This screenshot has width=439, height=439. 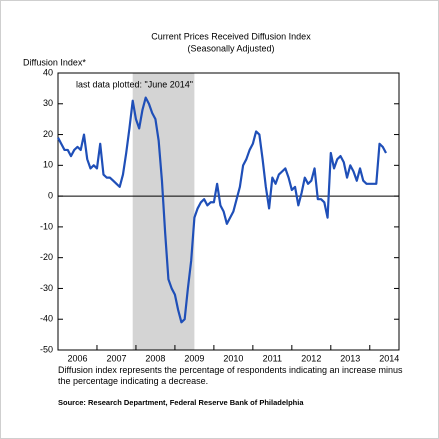 I want to click on x-tick-label: 2009, so click(x=194, y=358).